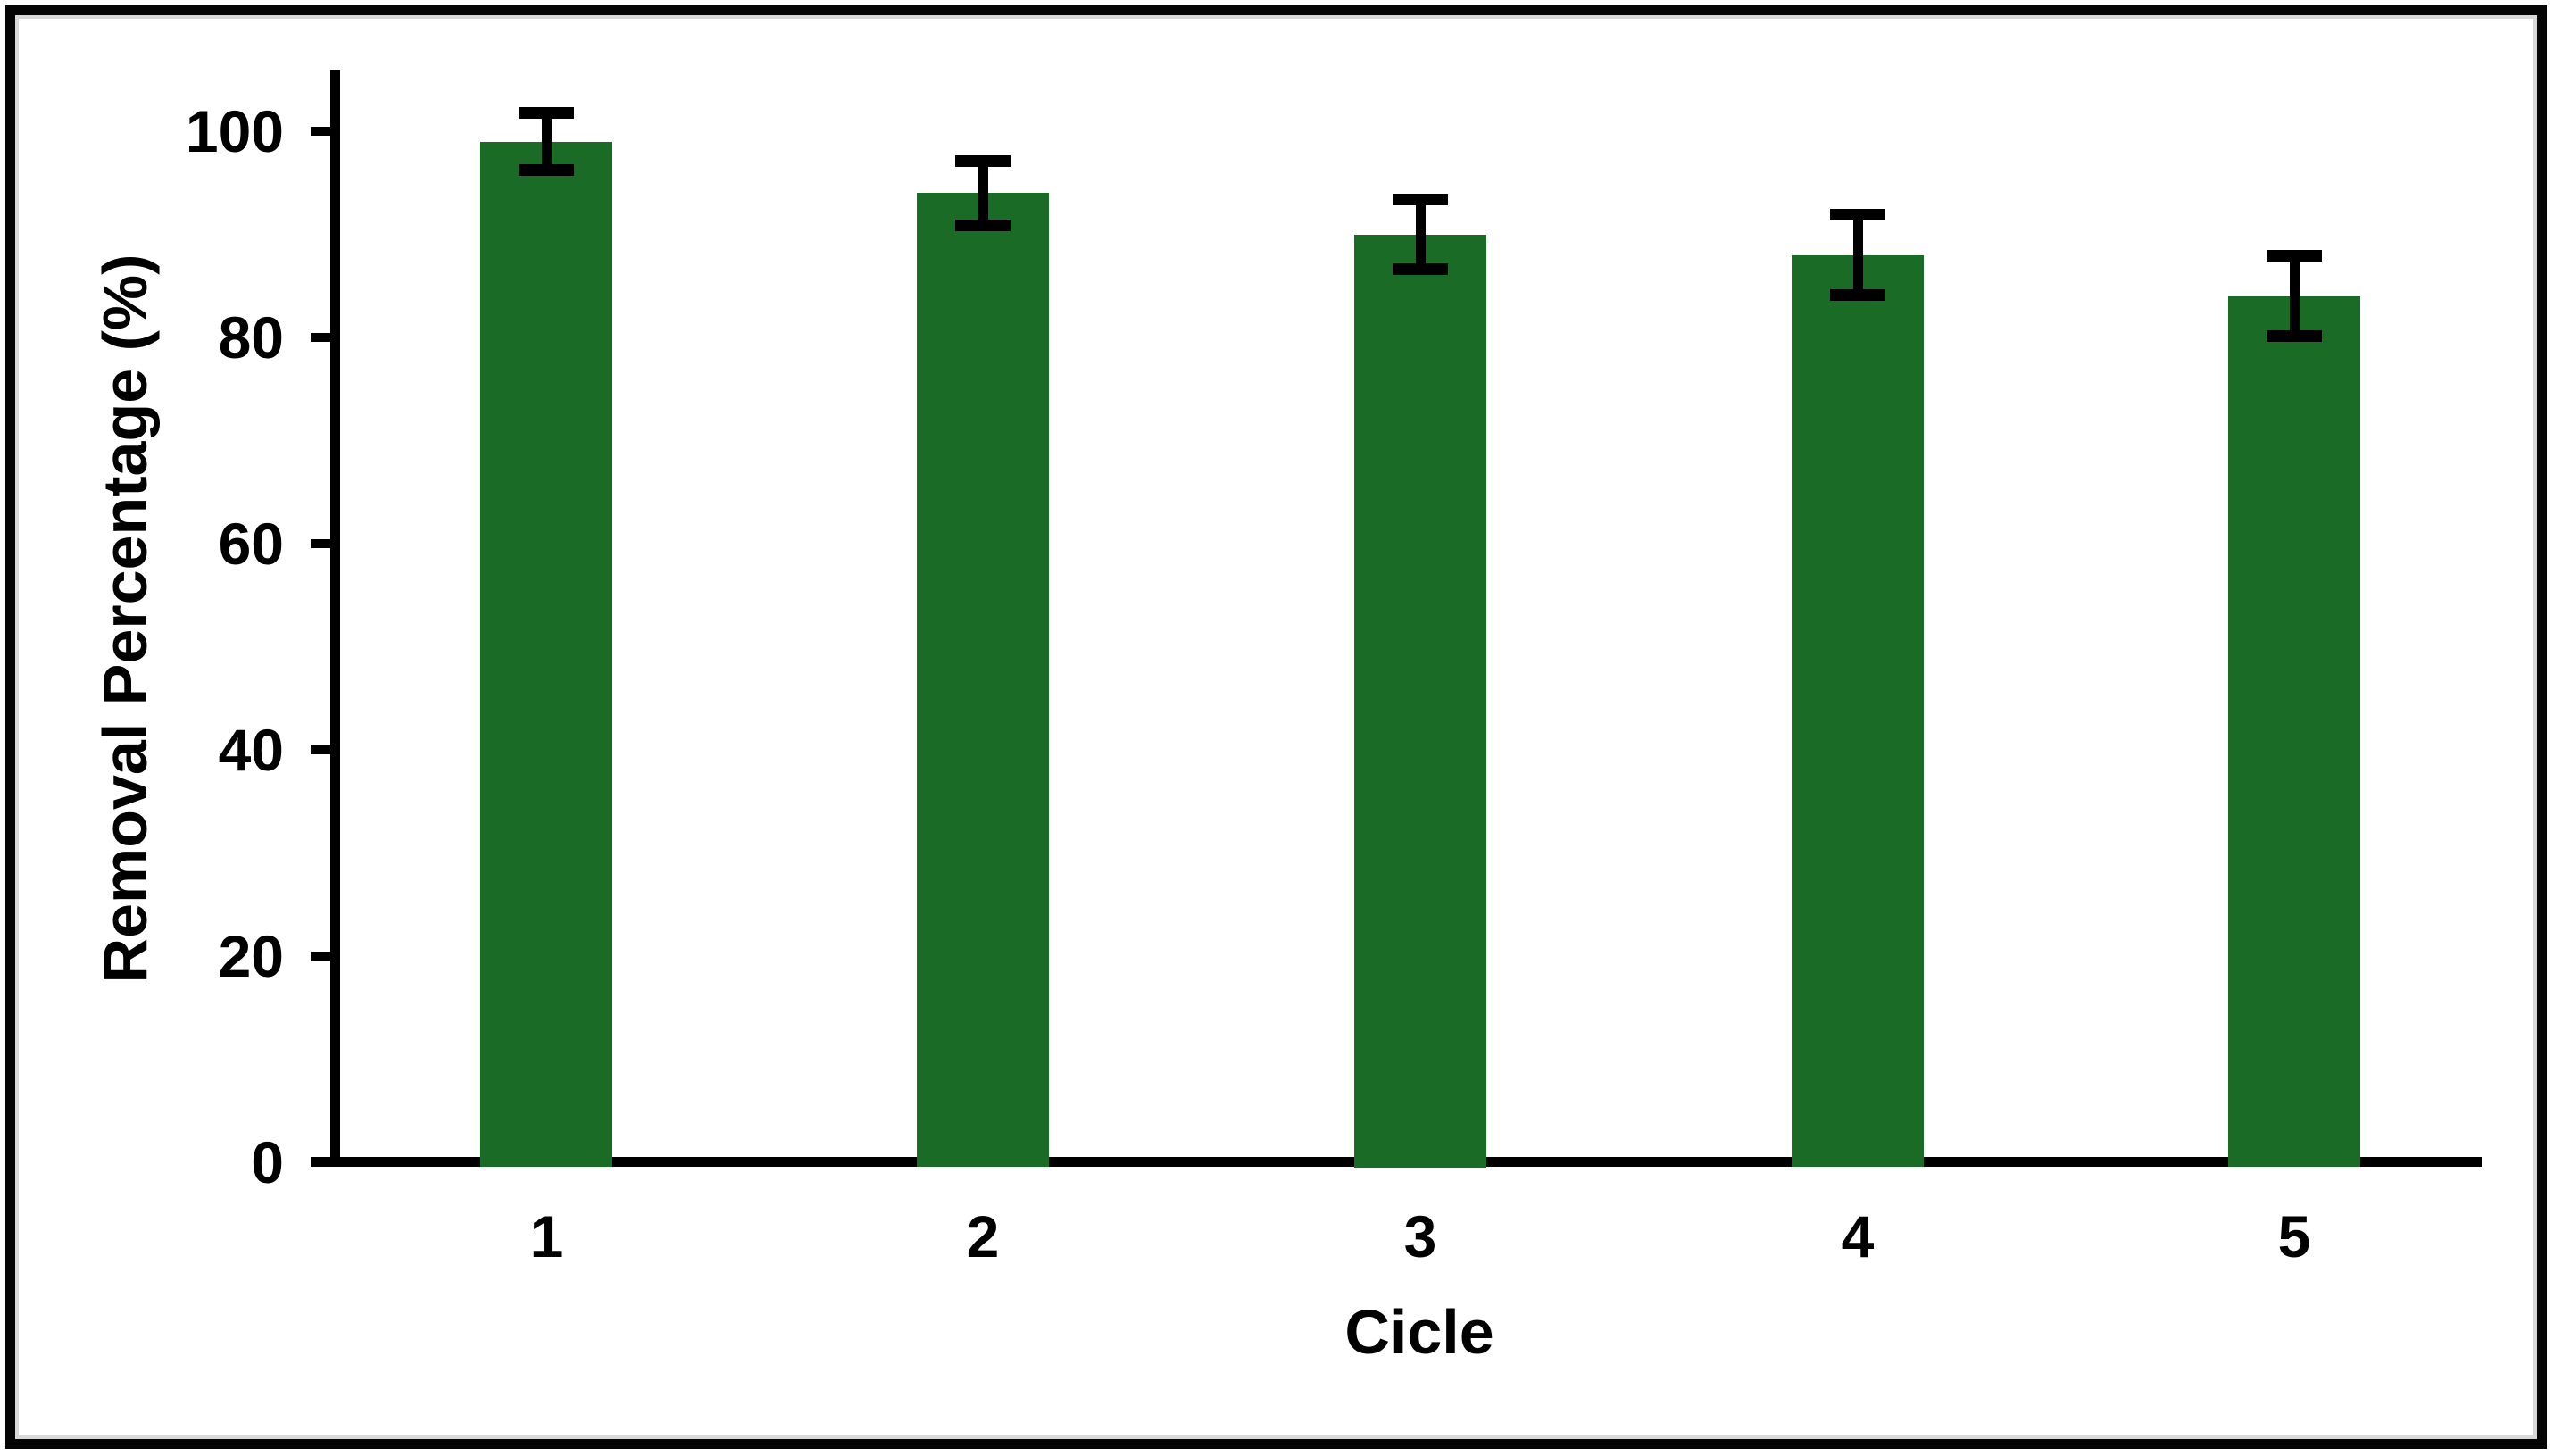 The height and width of the screenshot is (1456, 2554). Describe the element at coordinates (546, 1236) in the screenshot. I see `x-tick-label: 1` at that location.